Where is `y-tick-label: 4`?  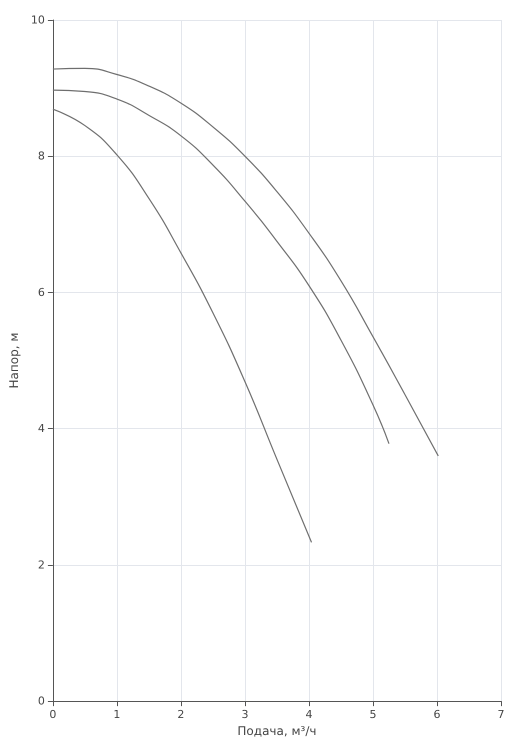
y-tick-label: 4 is located at coordinates (41, 429).